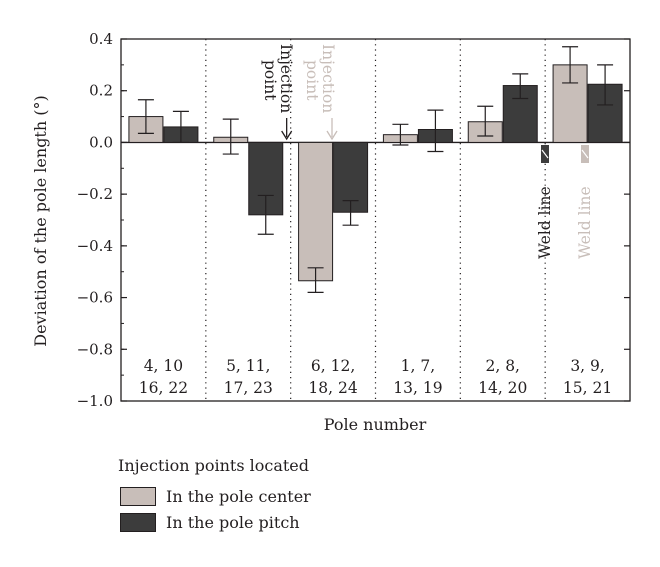  I want to click on group-label: 1, 7,, so click(418, 366).